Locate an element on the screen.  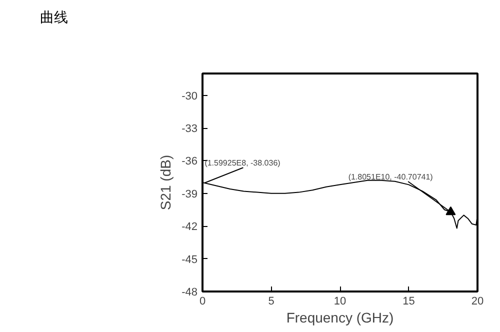
x-axis-title: Frequency (GHz) is located at coordinates (340, 318).